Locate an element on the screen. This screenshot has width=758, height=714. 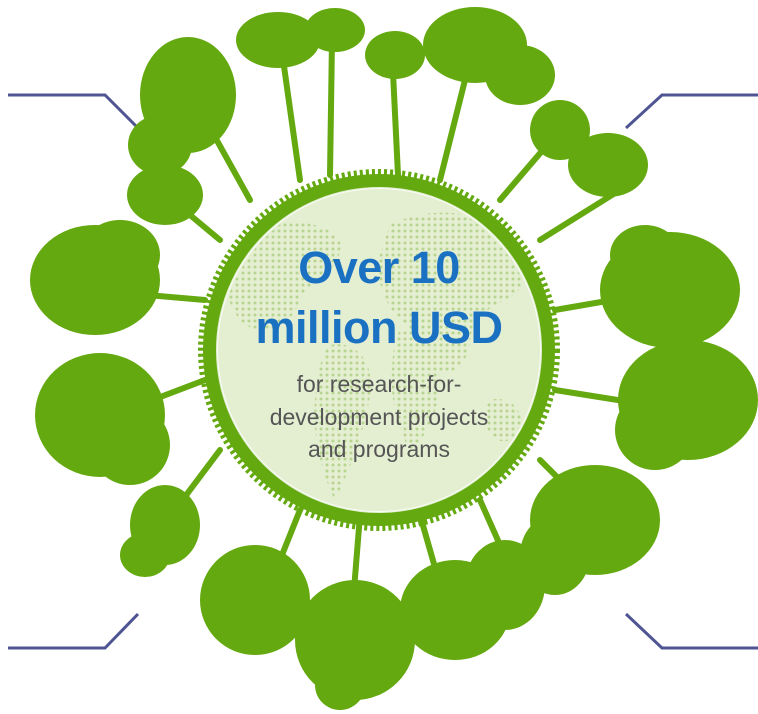
subtext-line-3: and programs is located at coordinates (379, 449).